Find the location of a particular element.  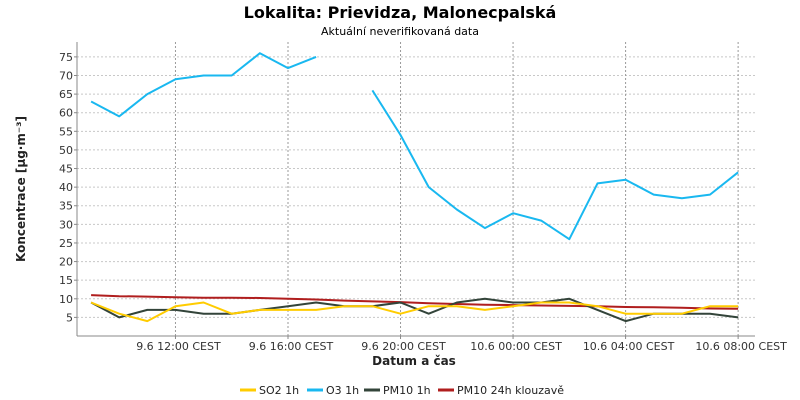

legend: SO2 1h O3 1h PM10 1h PM10 24h klouzavě is located at coordinates (402, 390).